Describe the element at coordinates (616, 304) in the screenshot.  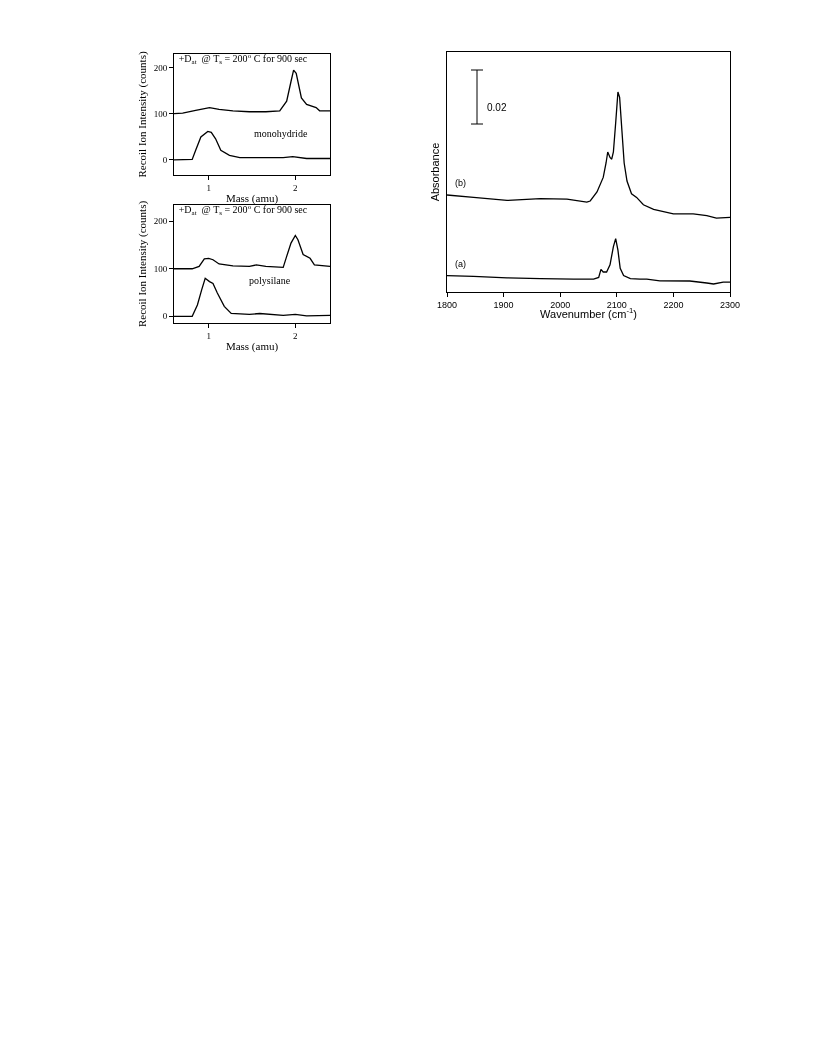
I see `x-tick-label: 2100` at that location.